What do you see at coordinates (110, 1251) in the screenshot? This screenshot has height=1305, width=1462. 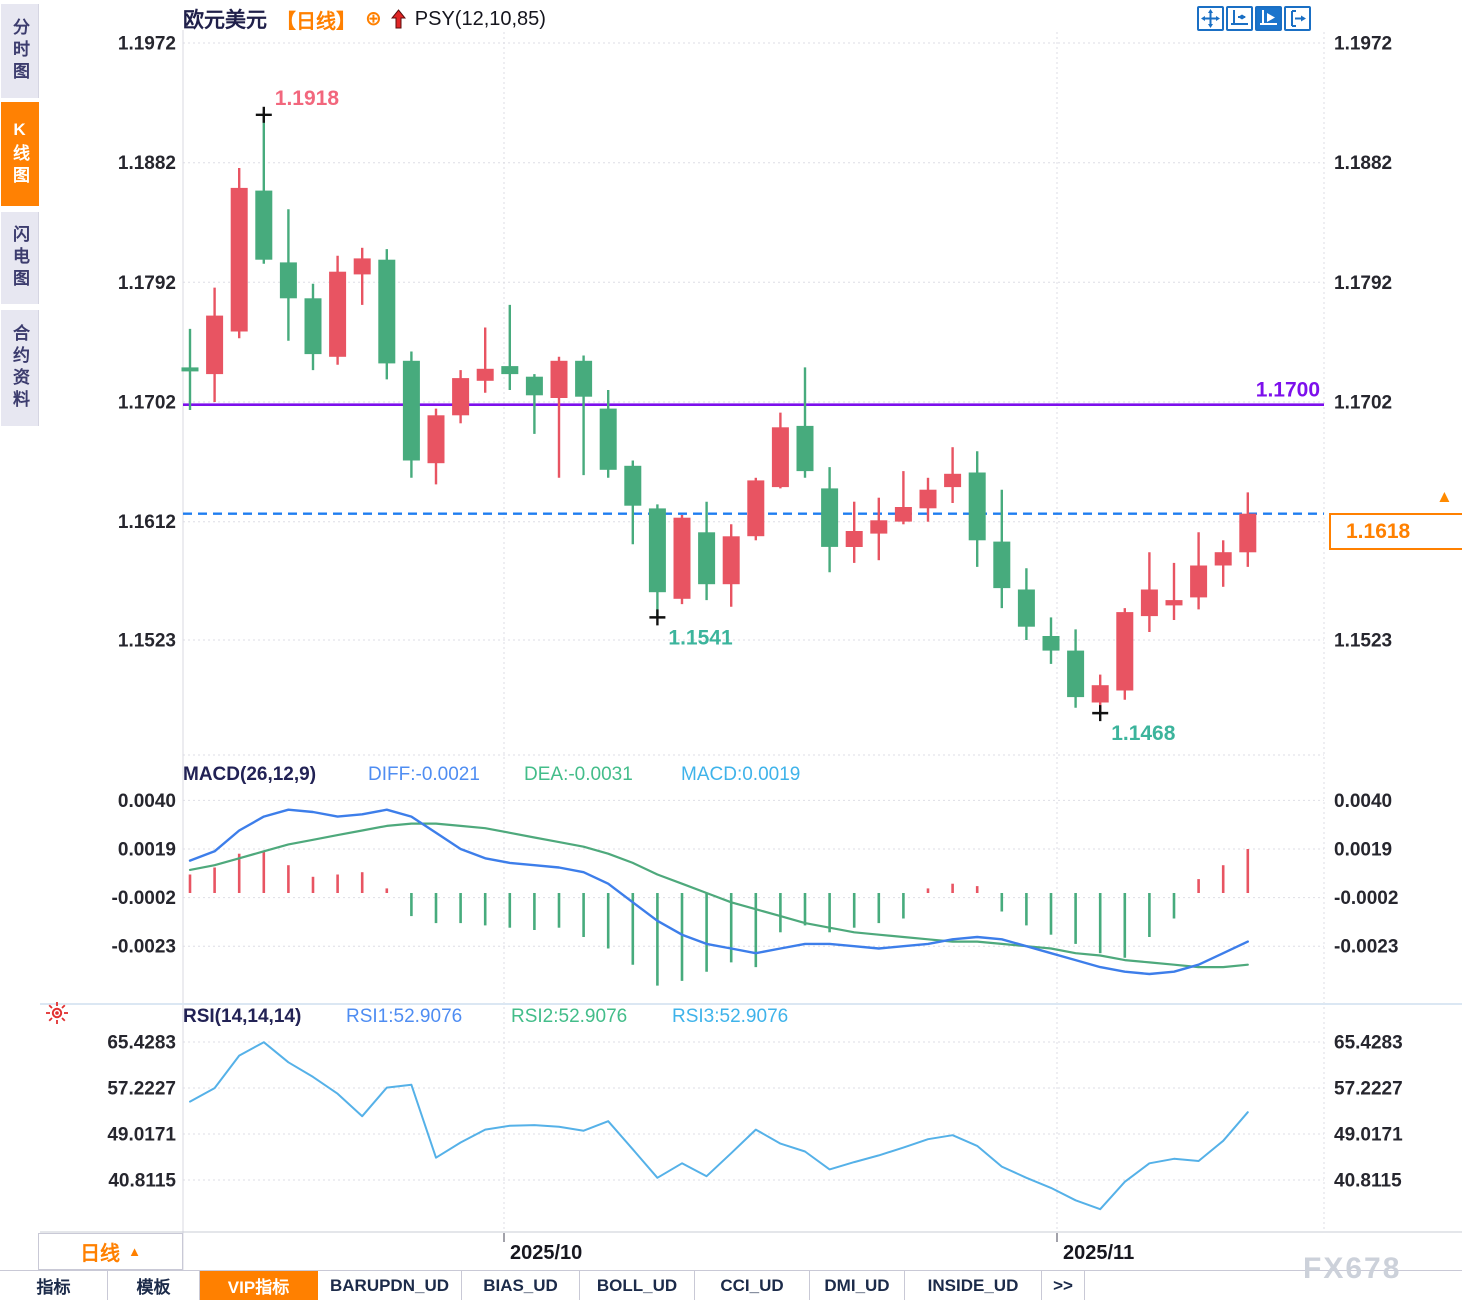 I see `period-dropdown: 日线 ▲` at bounding box center [110, 1251].